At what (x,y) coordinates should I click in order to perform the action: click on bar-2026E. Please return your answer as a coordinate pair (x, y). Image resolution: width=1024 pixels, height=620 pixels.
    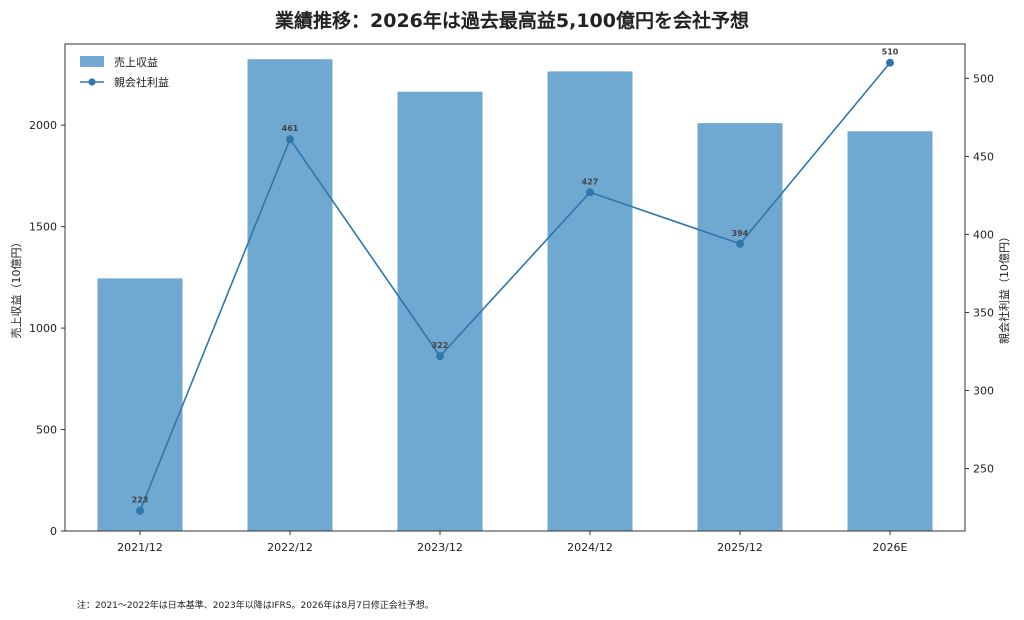
    Looking at the image, I should click on (890, 331).